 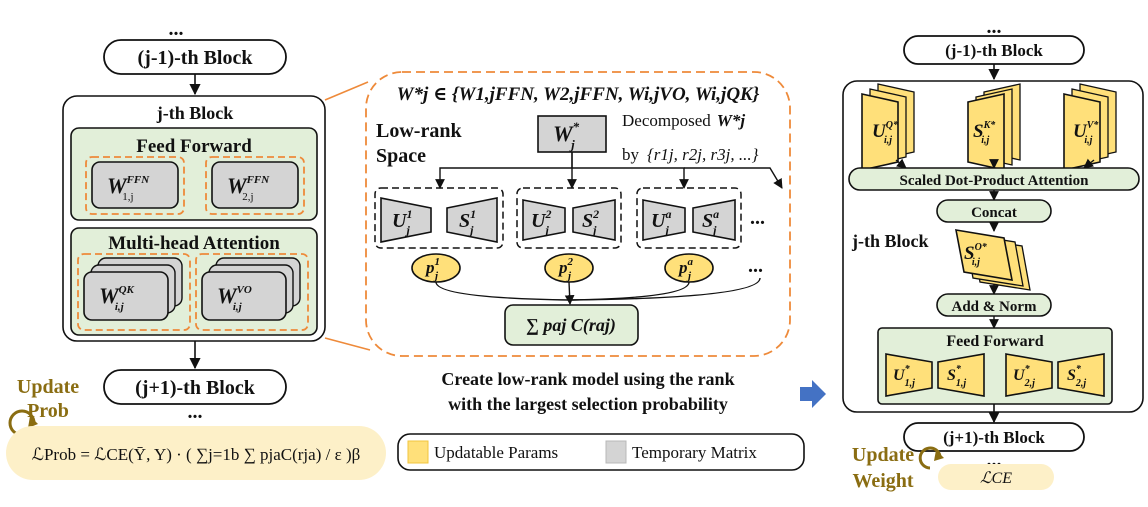 I want to click on refresh-icon-prob, so click(x=22, y=423).